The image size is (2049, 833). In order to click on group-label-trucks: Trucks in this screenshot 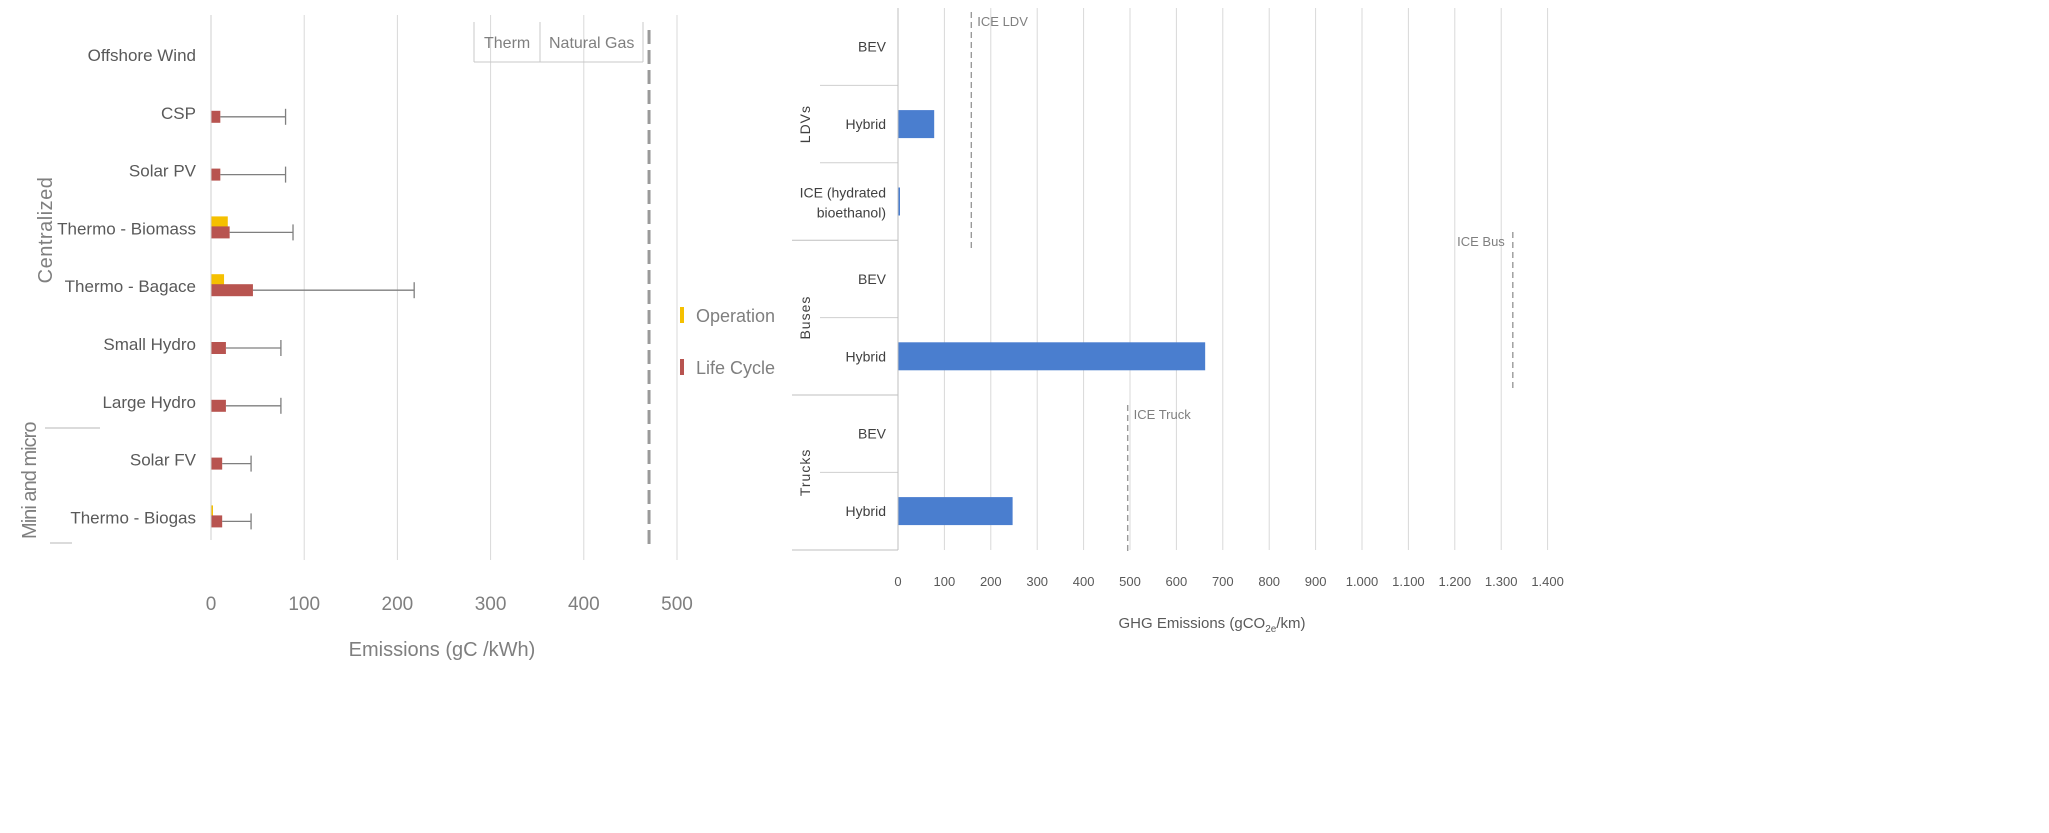, I will do `click(805, 472)`.